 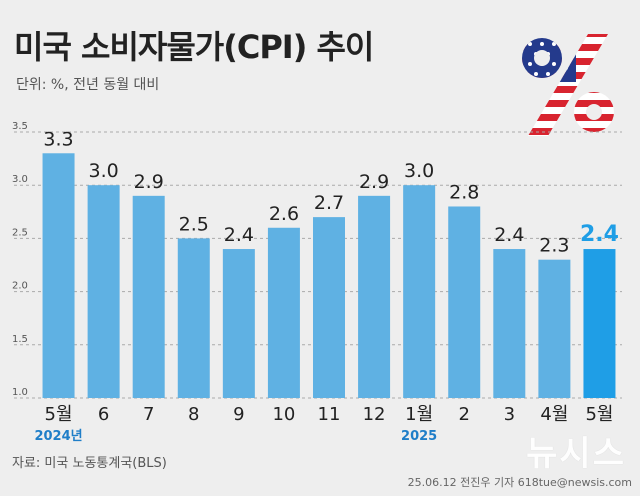 I want to click on x-tick-label: 9, so click(x=238, y=414).